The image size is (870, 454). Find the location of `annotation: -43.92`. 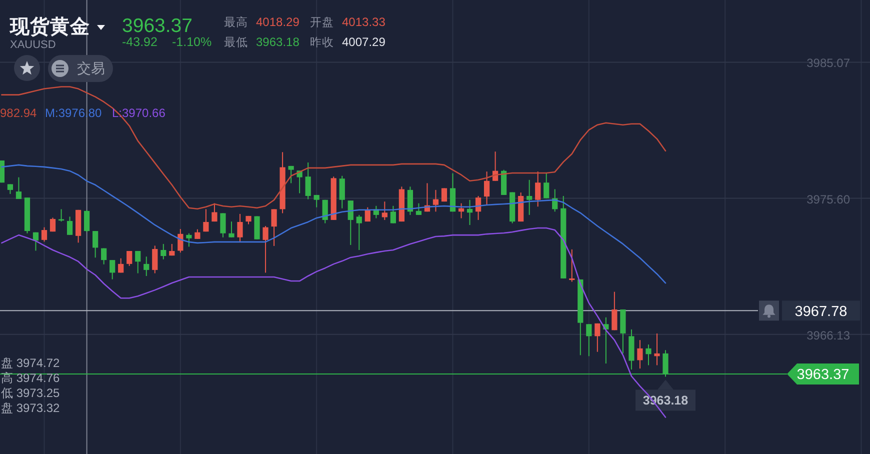

annotation: -43.92 is located at coordinates (140, 42).